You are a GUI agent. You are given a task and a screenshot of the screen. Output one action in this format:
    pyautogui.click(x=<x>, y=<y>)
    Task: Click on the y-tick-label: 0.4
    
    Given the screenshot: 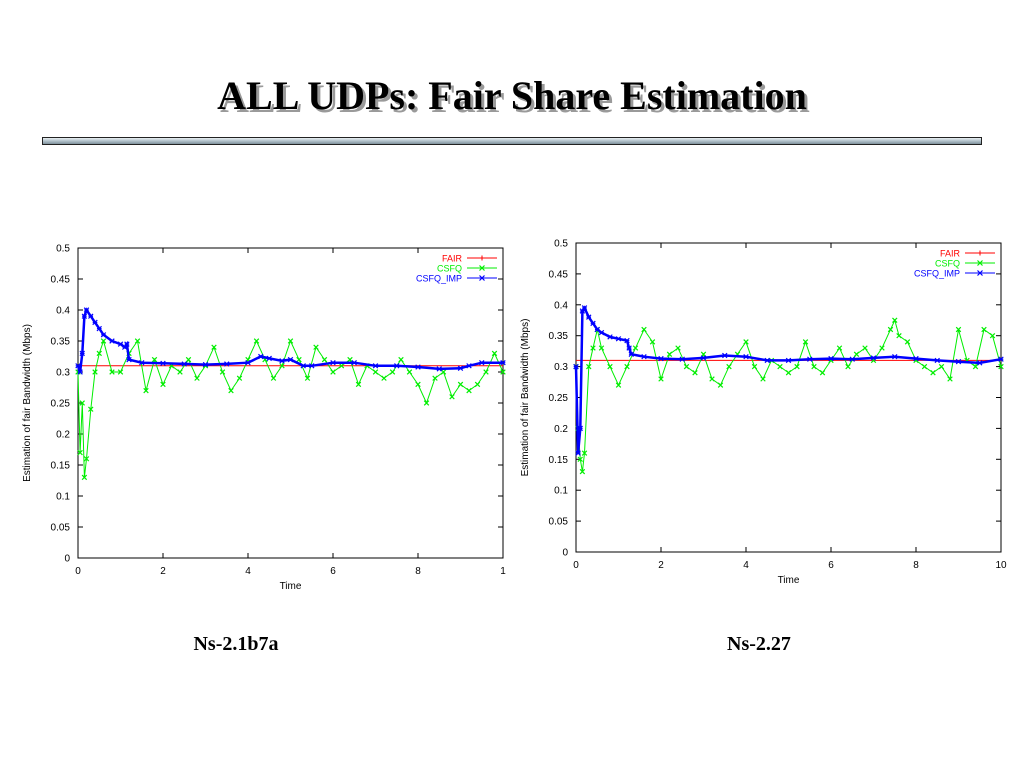 What is the action you would take?
    pyautogui.click(x=63, y=311)
    